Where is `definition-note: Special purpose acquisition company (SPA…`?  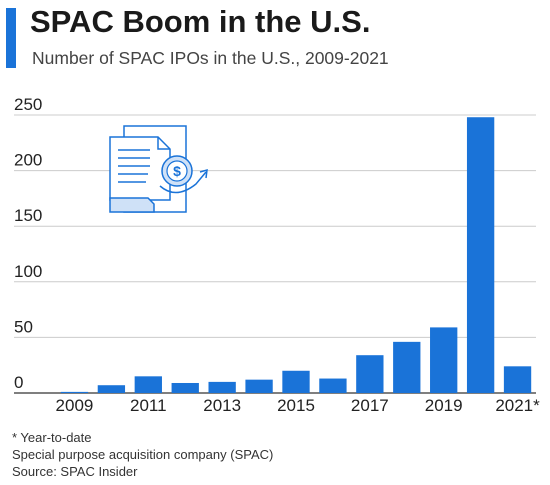 definition-note: Special purpose acquisition company (SPA… is located at coordinates (143, 454).